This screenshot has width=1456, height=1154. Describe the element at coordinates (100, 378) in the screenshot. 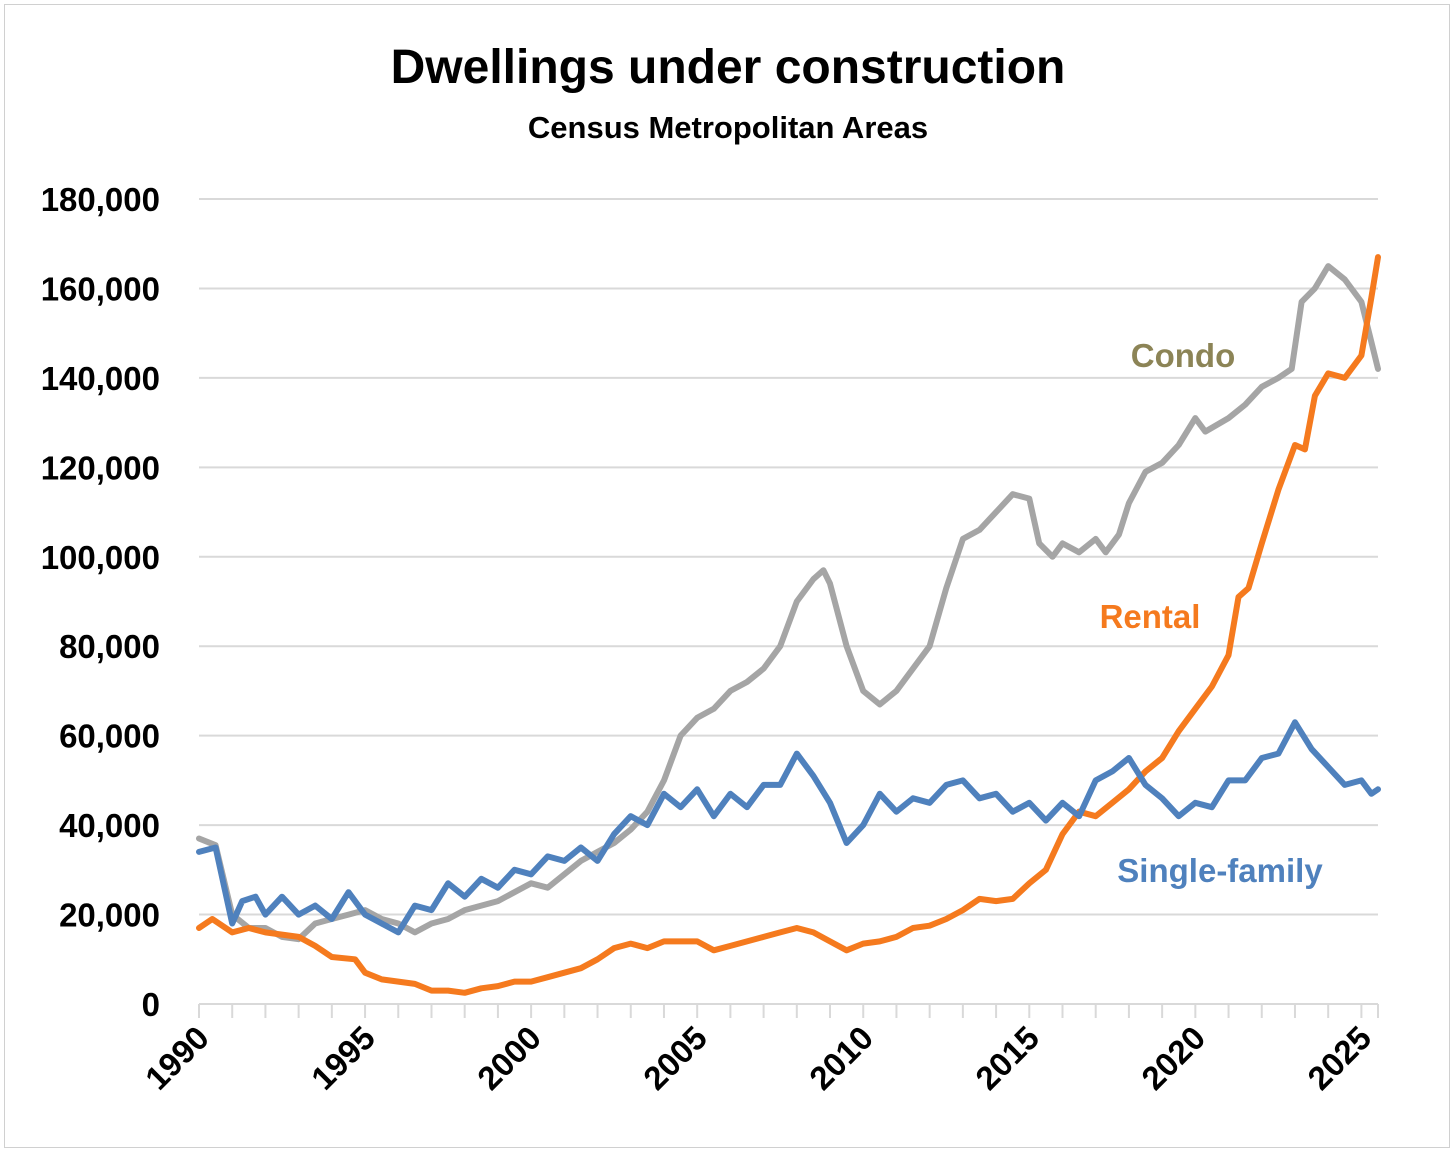

I see `y-tick-label: 140,000` at that location.